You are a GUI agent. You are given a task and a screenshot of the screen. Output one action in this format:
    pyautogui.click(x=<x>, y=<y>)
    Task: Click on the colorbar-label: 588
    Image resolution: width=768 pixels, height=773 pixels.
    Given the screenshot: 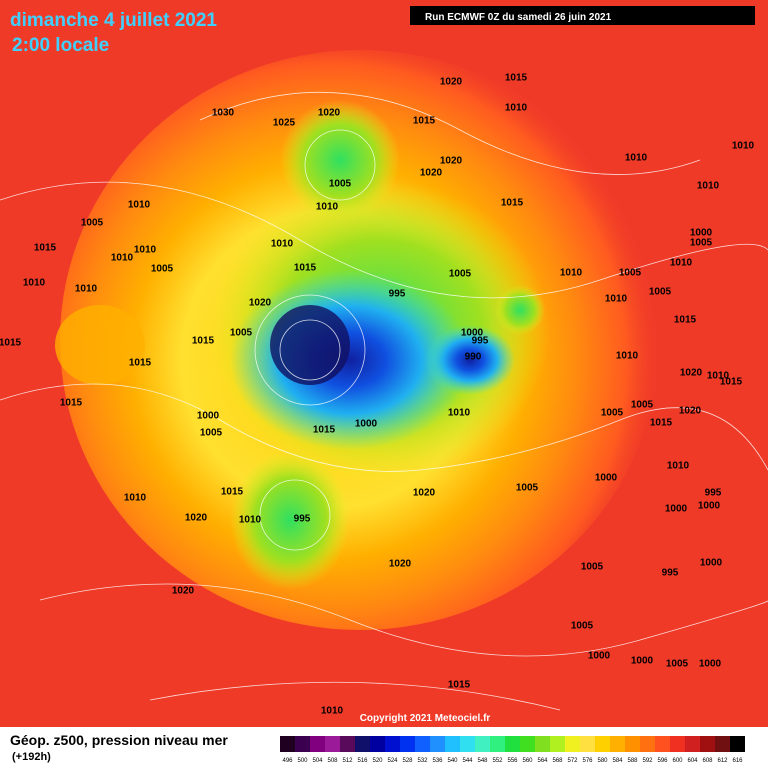 What is the action you would take?
    pyautogui.click(x=632, y=761)
    